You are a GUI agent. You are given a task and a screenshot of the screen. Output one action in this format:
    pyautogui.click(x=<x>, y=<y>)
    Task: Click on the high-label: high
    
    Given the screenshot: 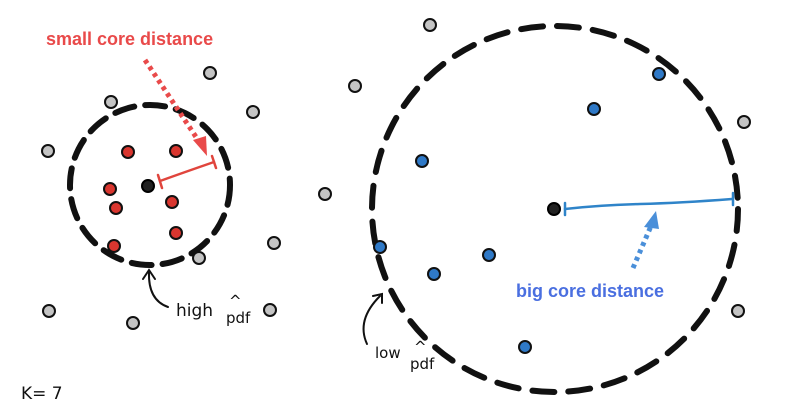 What is the action you would take?
    pyautogui.click(x=194, y=311)
    